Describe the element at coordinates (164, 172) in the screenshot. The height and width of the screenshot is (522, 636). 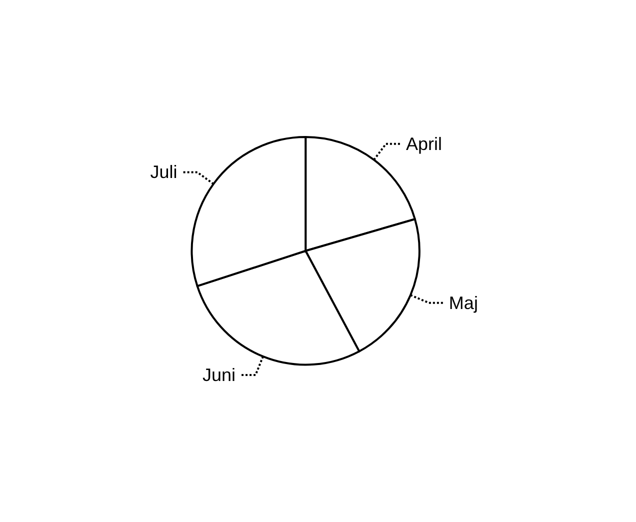
I see `slice-label: Juli` at that location.